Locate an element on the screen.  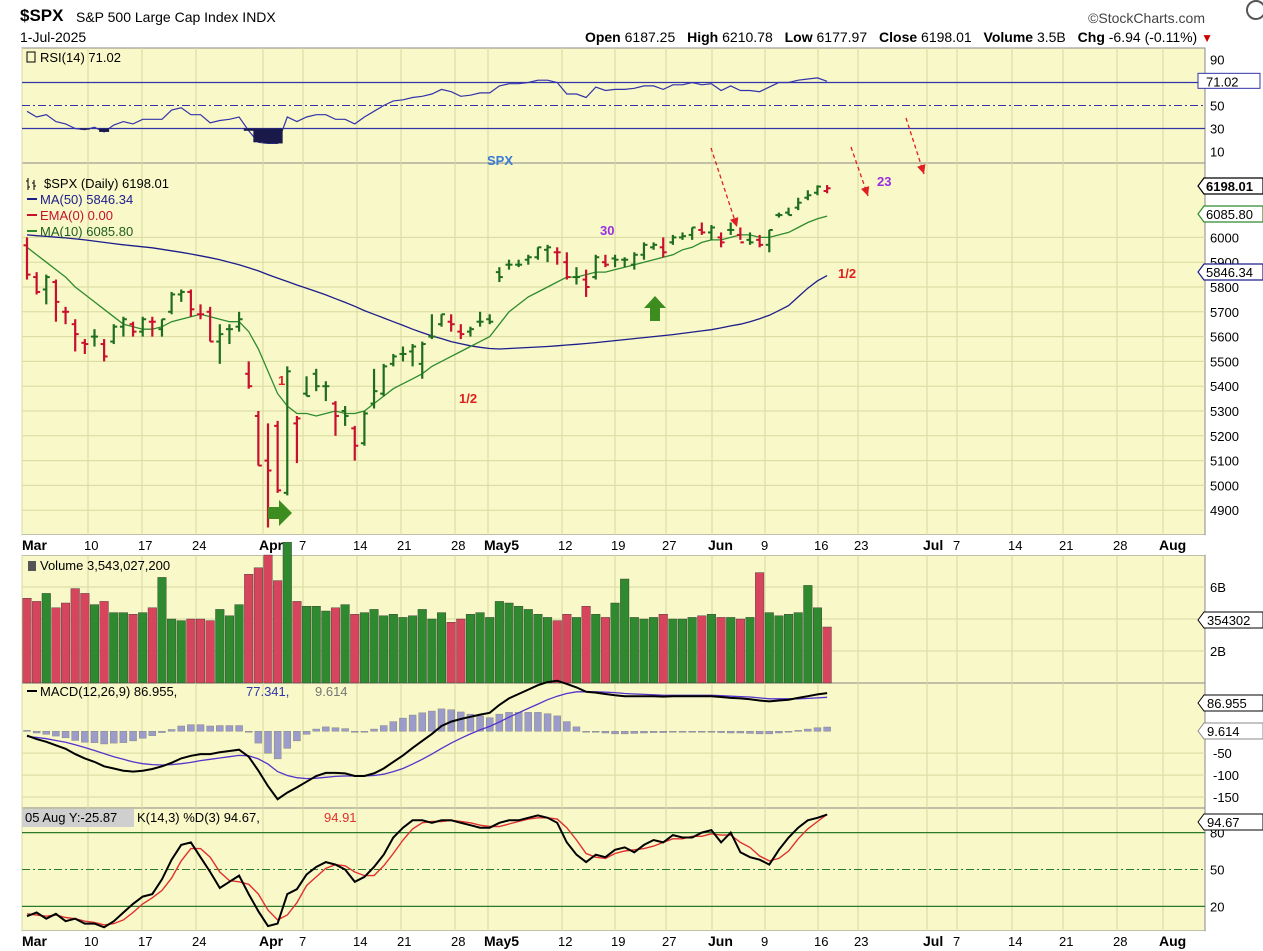
volume-tick-label: 2B is located at coordinates (1218, 651).